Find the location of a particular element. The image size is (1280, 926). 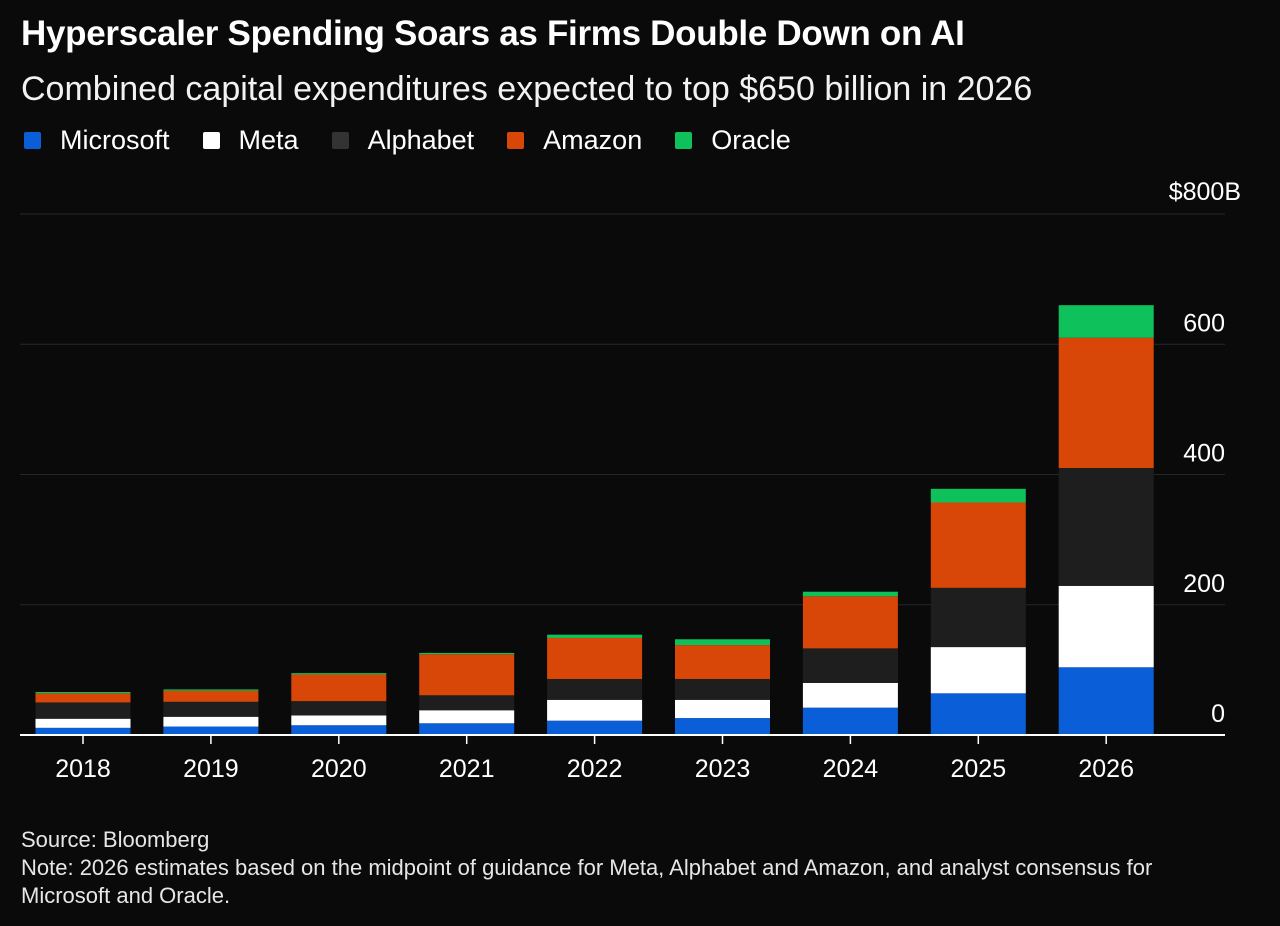

bar-segment-alphabet-2021 is located at coordinates (467, 703).